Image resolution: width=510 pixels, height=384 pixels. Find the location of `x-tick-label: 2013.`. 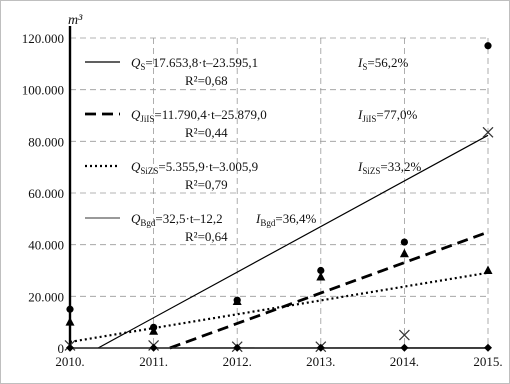

x-tick-label: 2013. is located at coordinates (320, 361).